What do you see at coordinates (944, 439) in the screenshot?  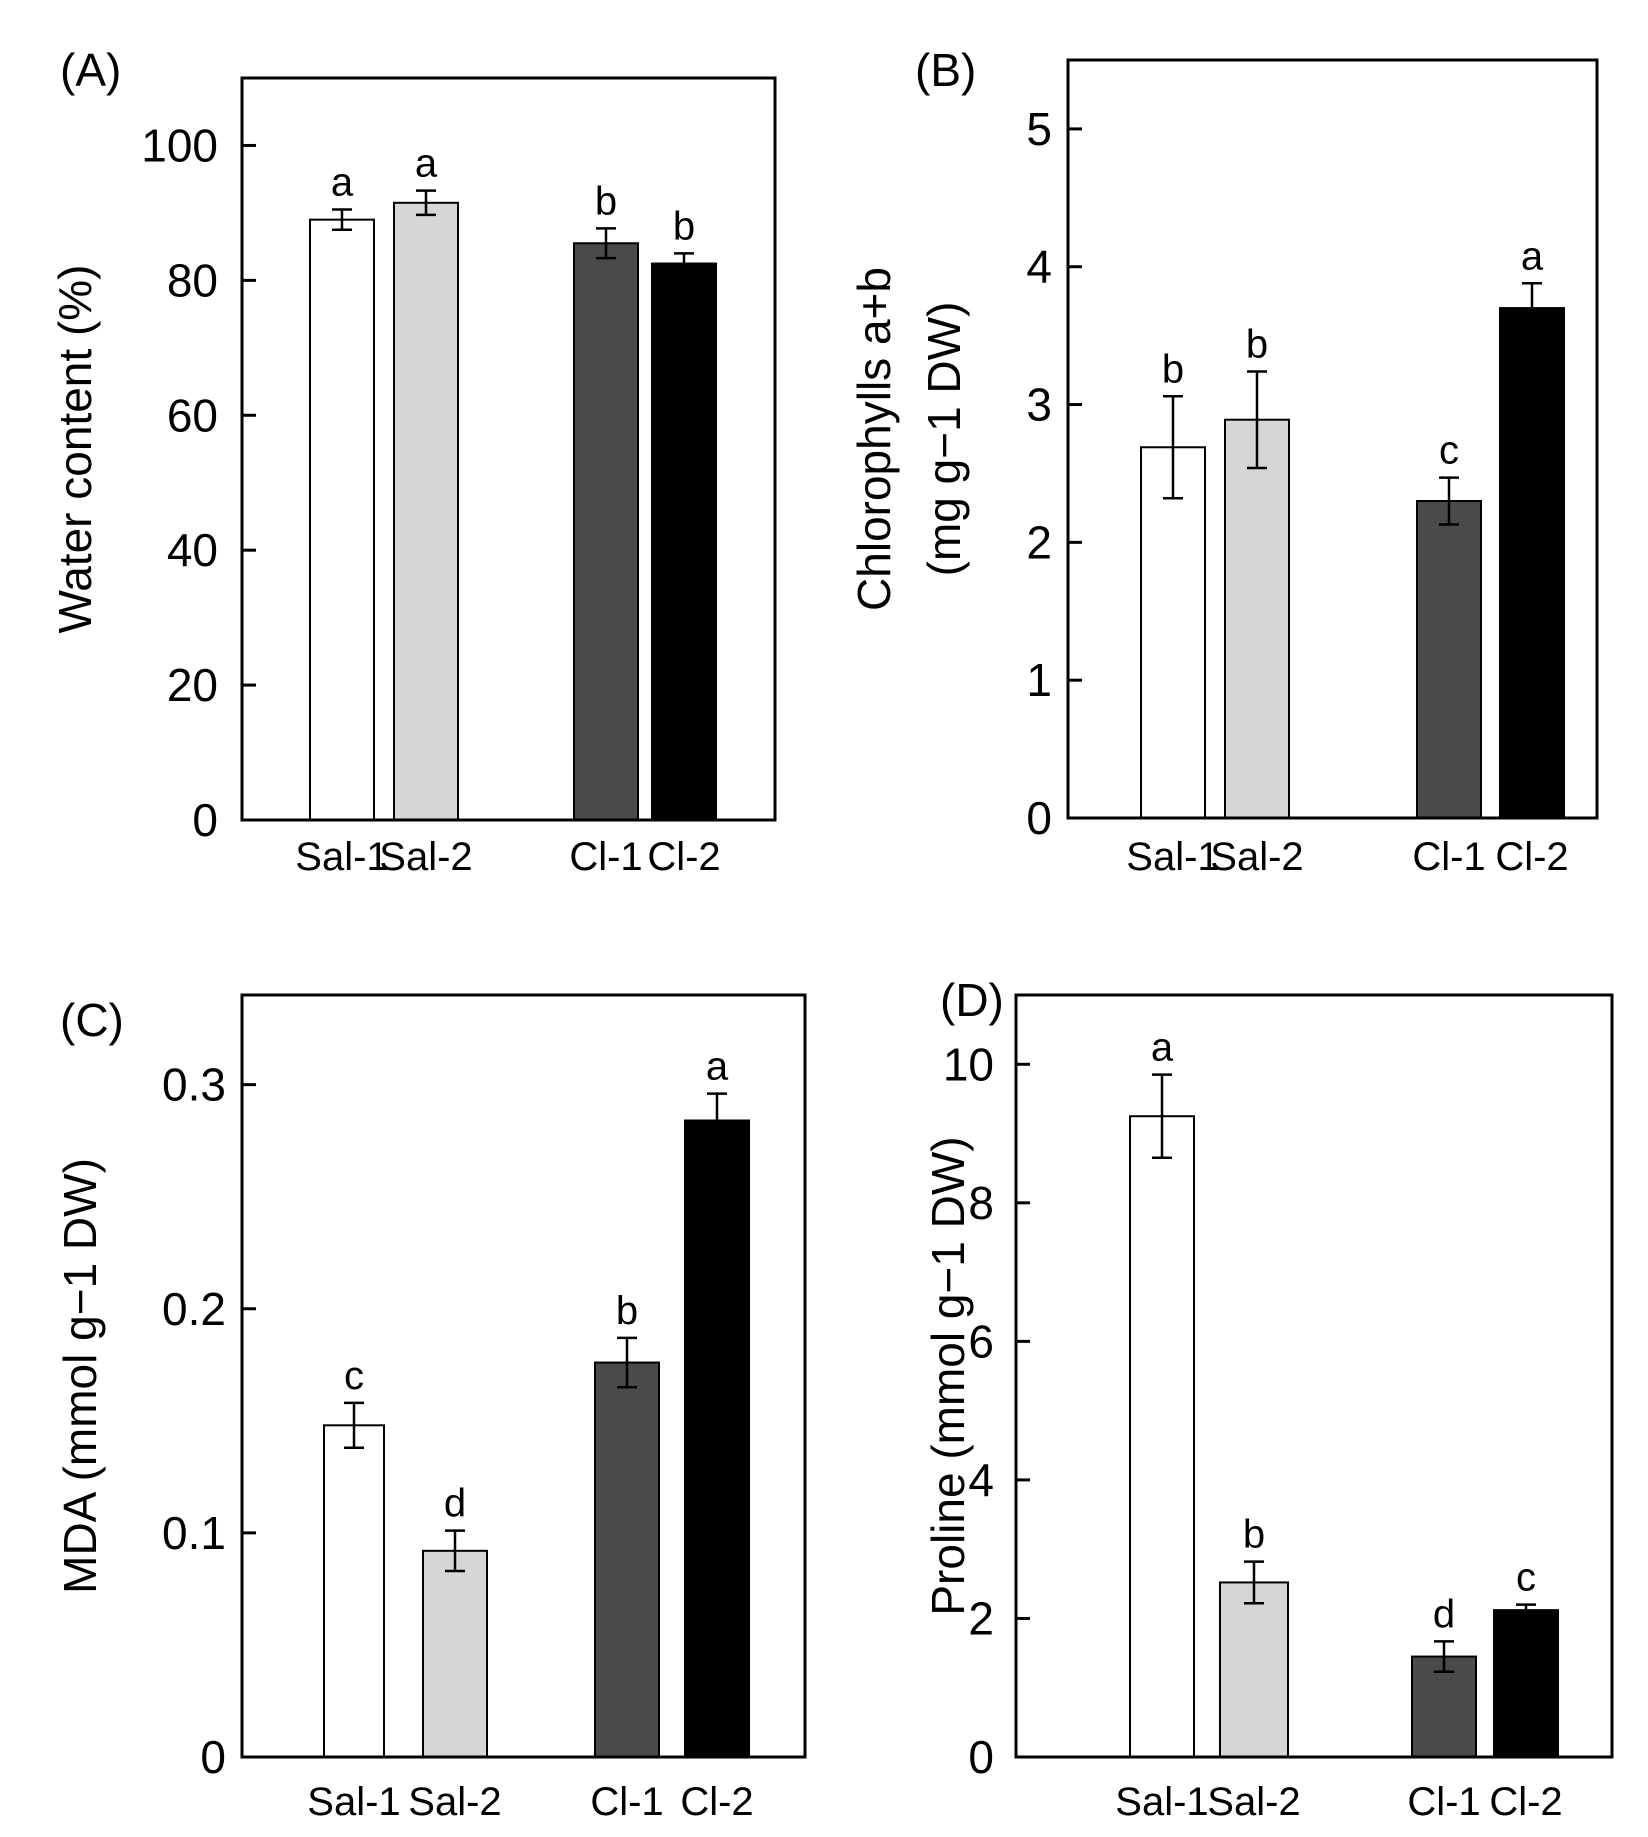 I see `y-axis-title-units: (mg g−1 DW)` at bounding box center [944, 439].